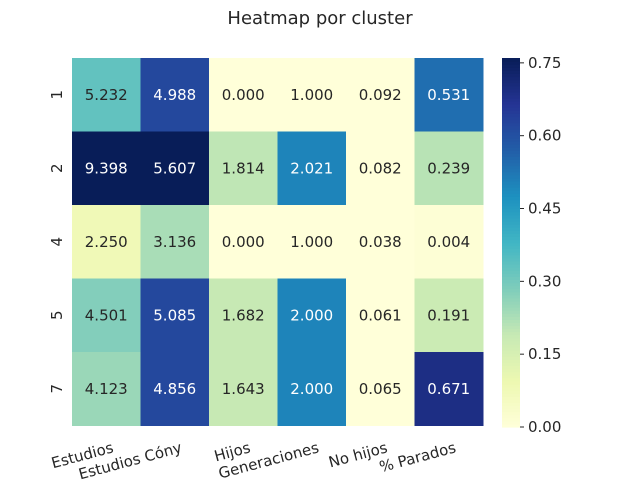  What do you see at coordinates (544, 136) in the screenshot?
I see `colorbar-tick-label: 0.60` at bounding box center [544, 136].